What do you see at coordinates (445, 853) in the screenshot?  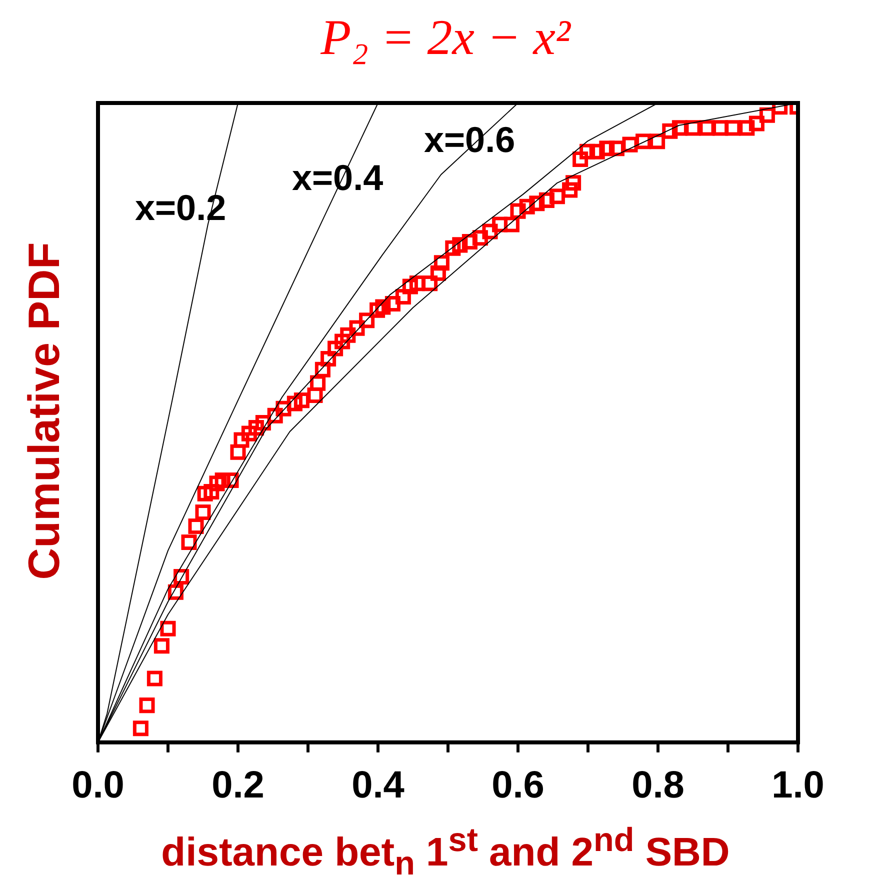 I see `x-axis-title: distance bet$_{n}$ 1$^{st}$ and 2$^{nd}$ SBD` at bounding box center [445, 853].